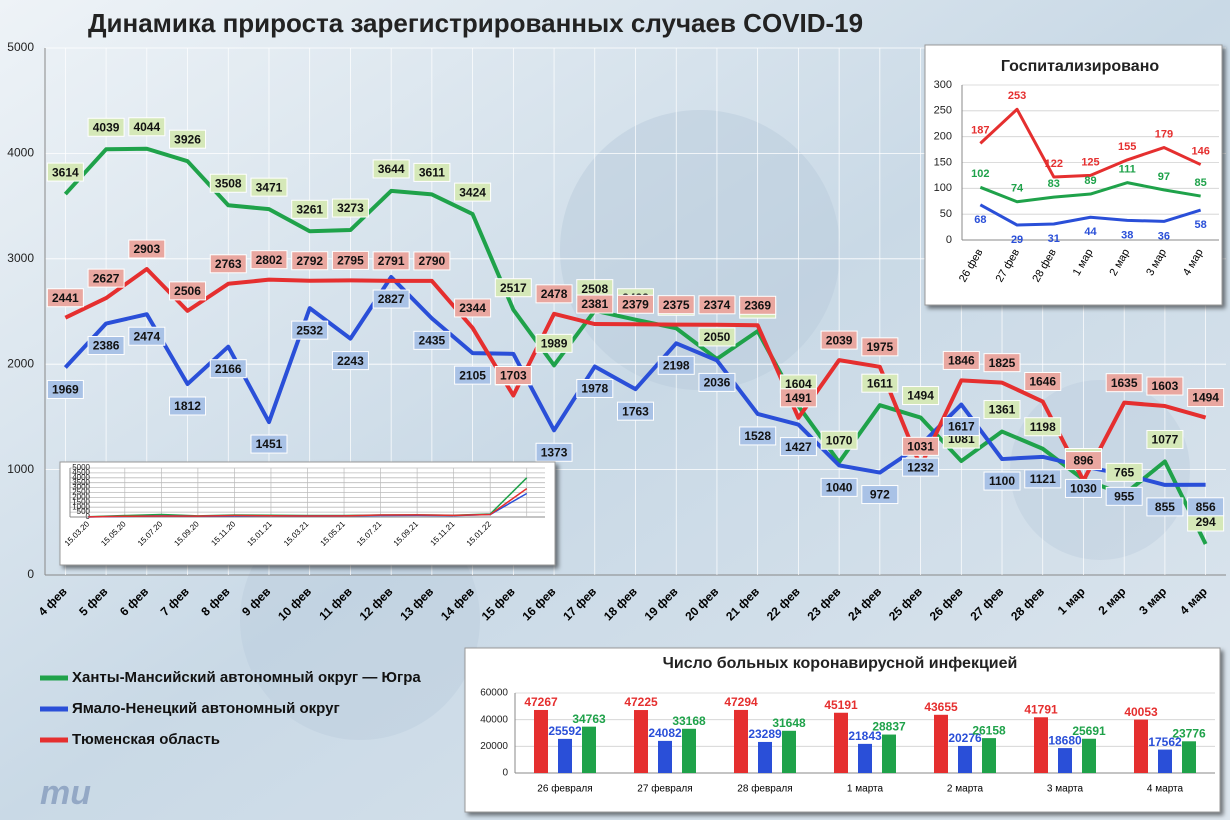  What do you see at coordinates (865, 789) in the screenshot?
I see `x-tick-label: 1 марта` at bounding box center [865, 789].